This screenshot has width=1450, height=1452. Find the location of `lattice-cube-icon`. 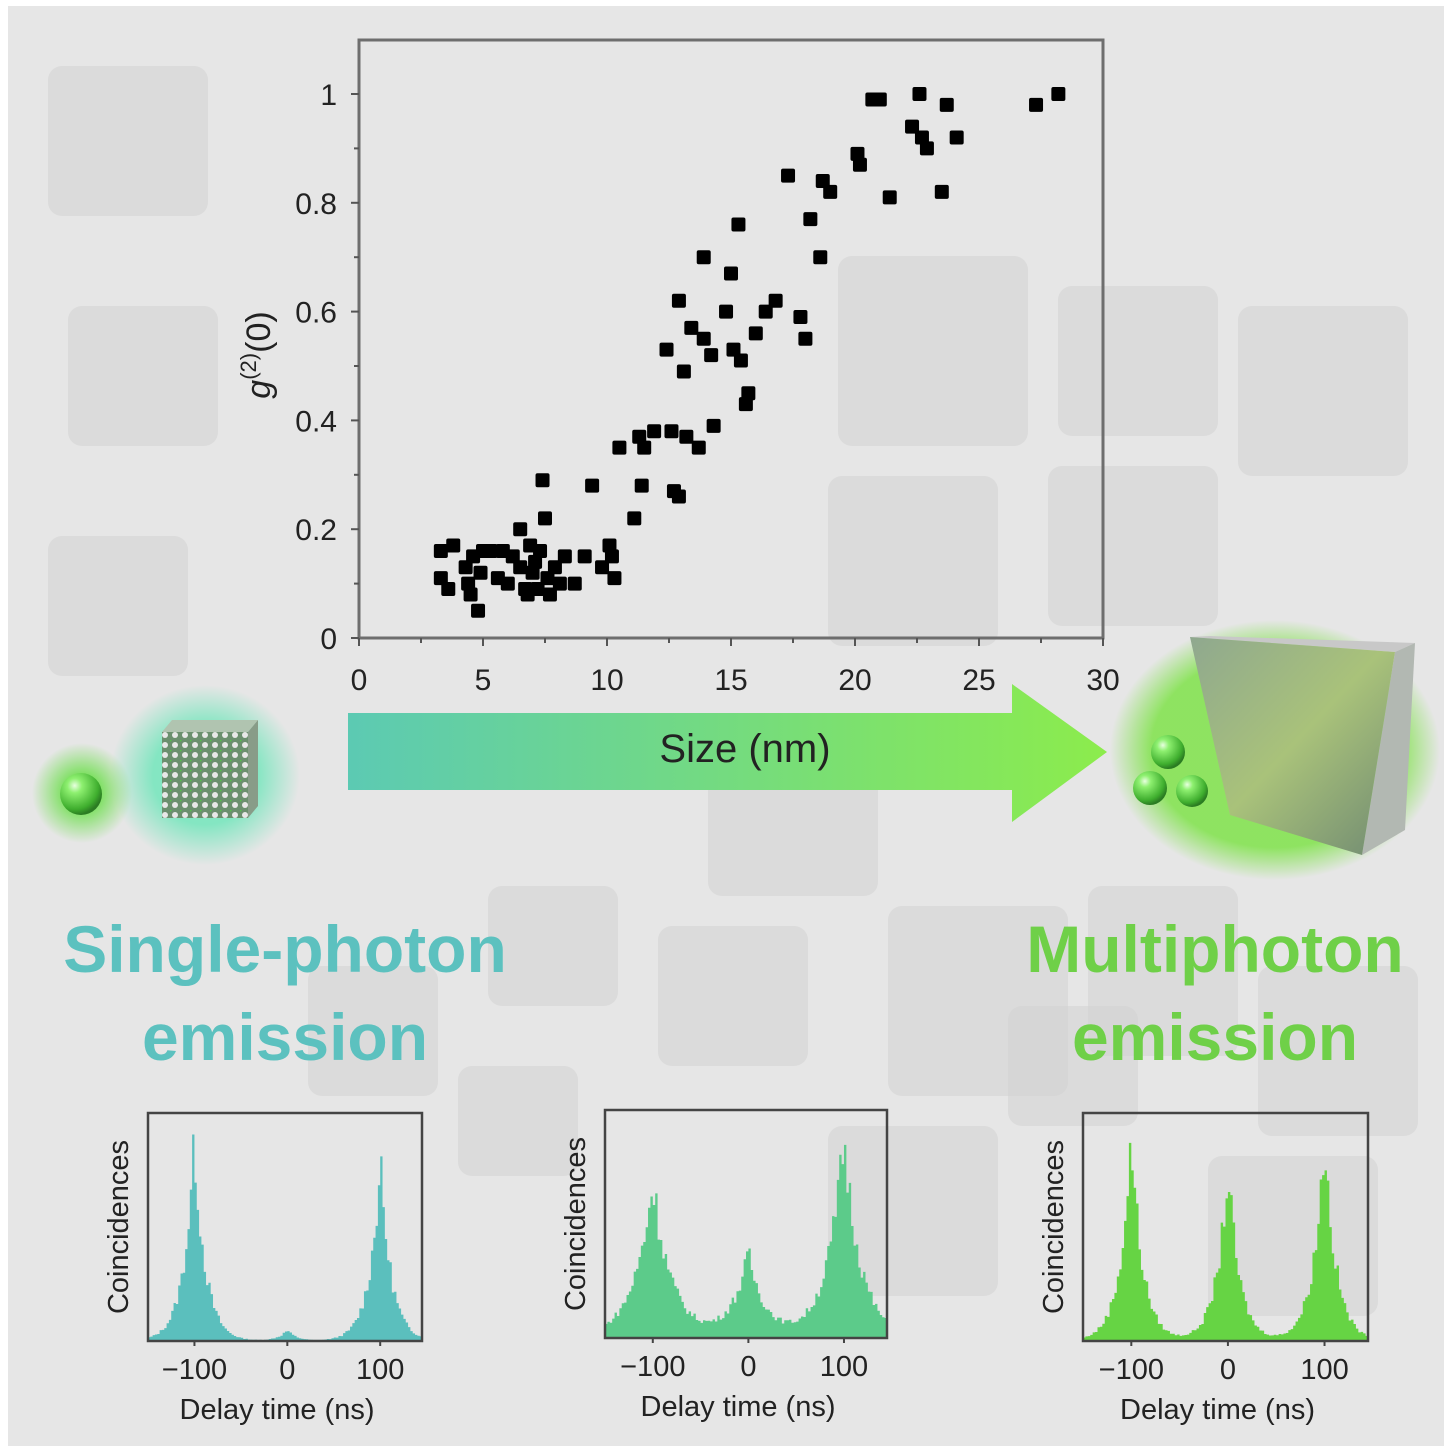

lattice-cube-icon is located at coordinates (205, 775).